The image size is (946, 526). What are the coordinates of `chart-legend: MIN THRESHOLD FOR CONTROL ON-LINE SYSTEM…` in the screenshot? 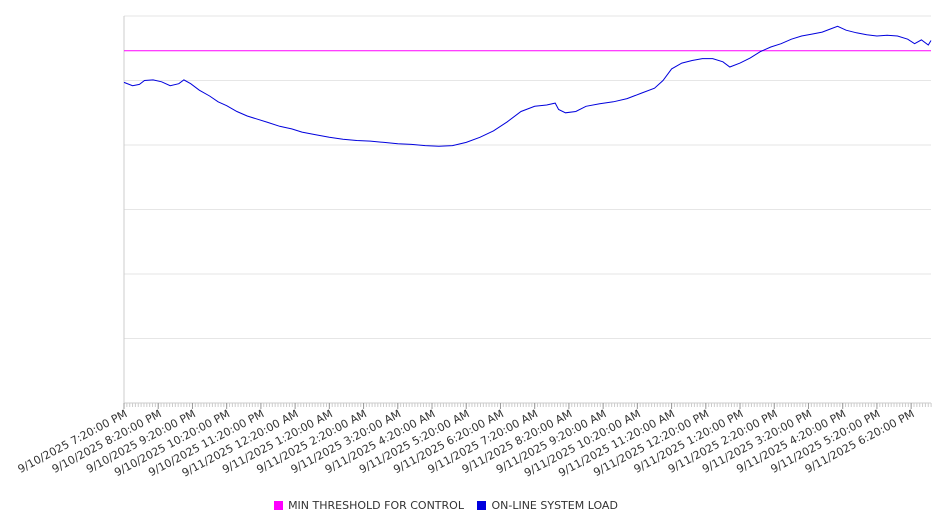 It's located at (446, 506).